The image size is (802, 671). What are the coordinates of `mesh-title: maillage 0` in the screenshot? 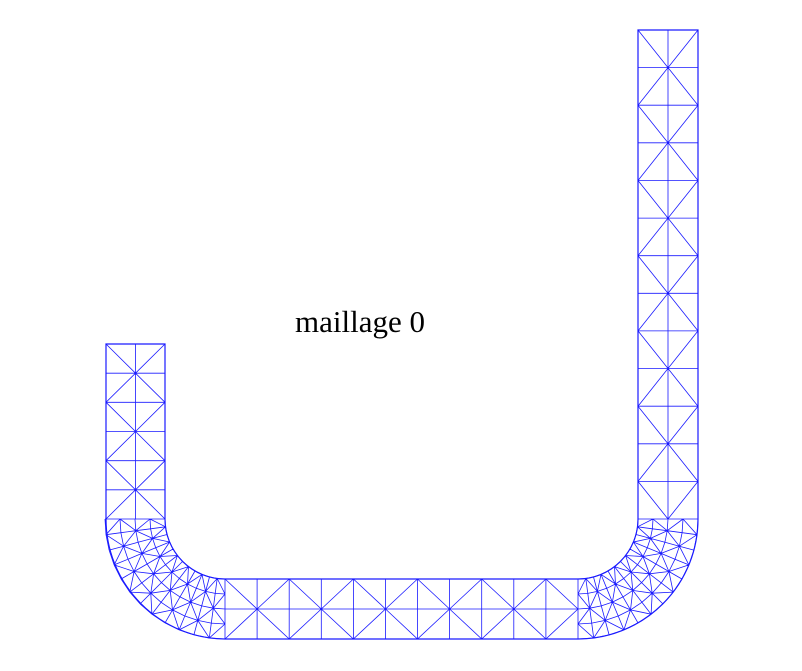 It's located at (360, 321).